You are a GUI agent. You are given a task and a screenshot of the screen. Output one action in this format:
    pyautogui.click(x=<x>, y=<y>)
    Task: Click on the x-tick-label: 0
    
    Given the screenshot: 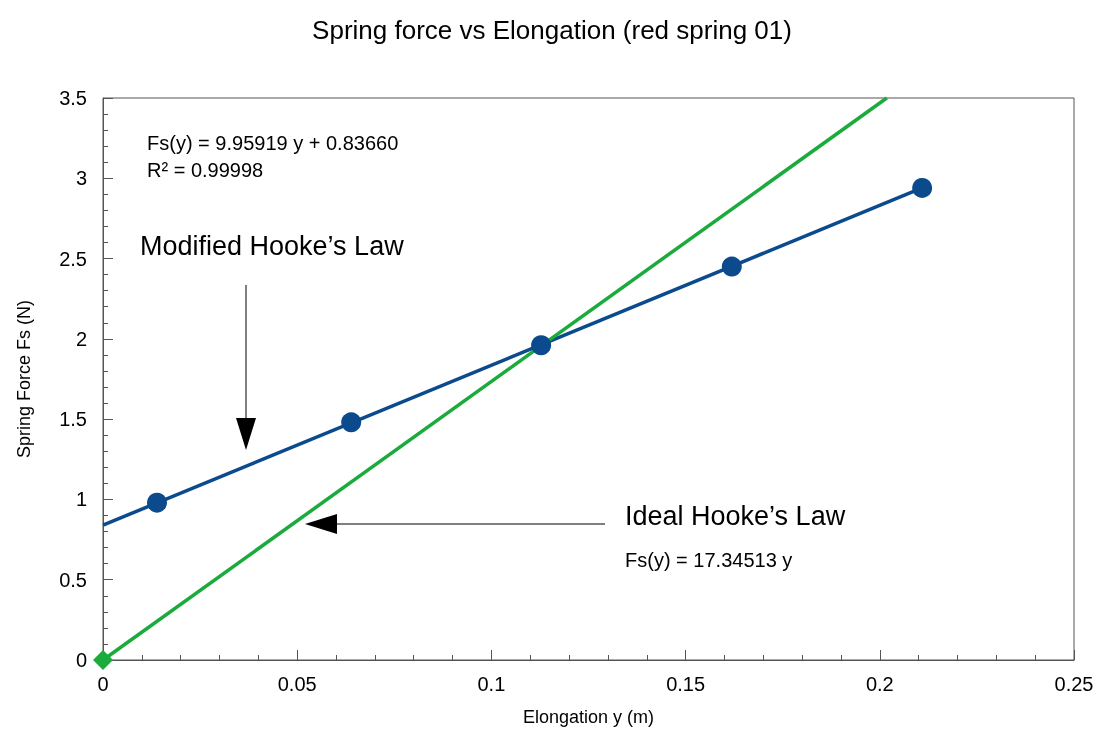 What is the action you would take?
    pyautogui.click(x=103, y=684)
    